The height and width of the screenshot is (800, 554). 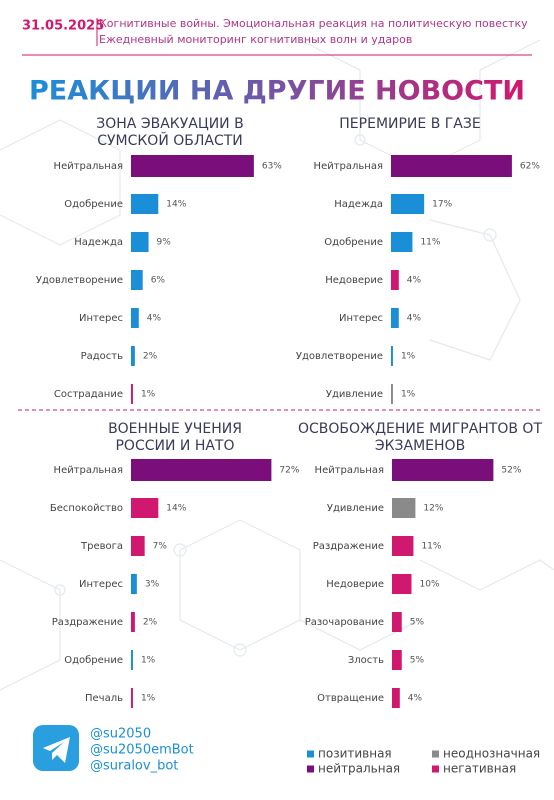 What do you see at coordinates (344, 622) in the screenshot?
I see `category-label: Разочарование` at bounding box center [344, 622].